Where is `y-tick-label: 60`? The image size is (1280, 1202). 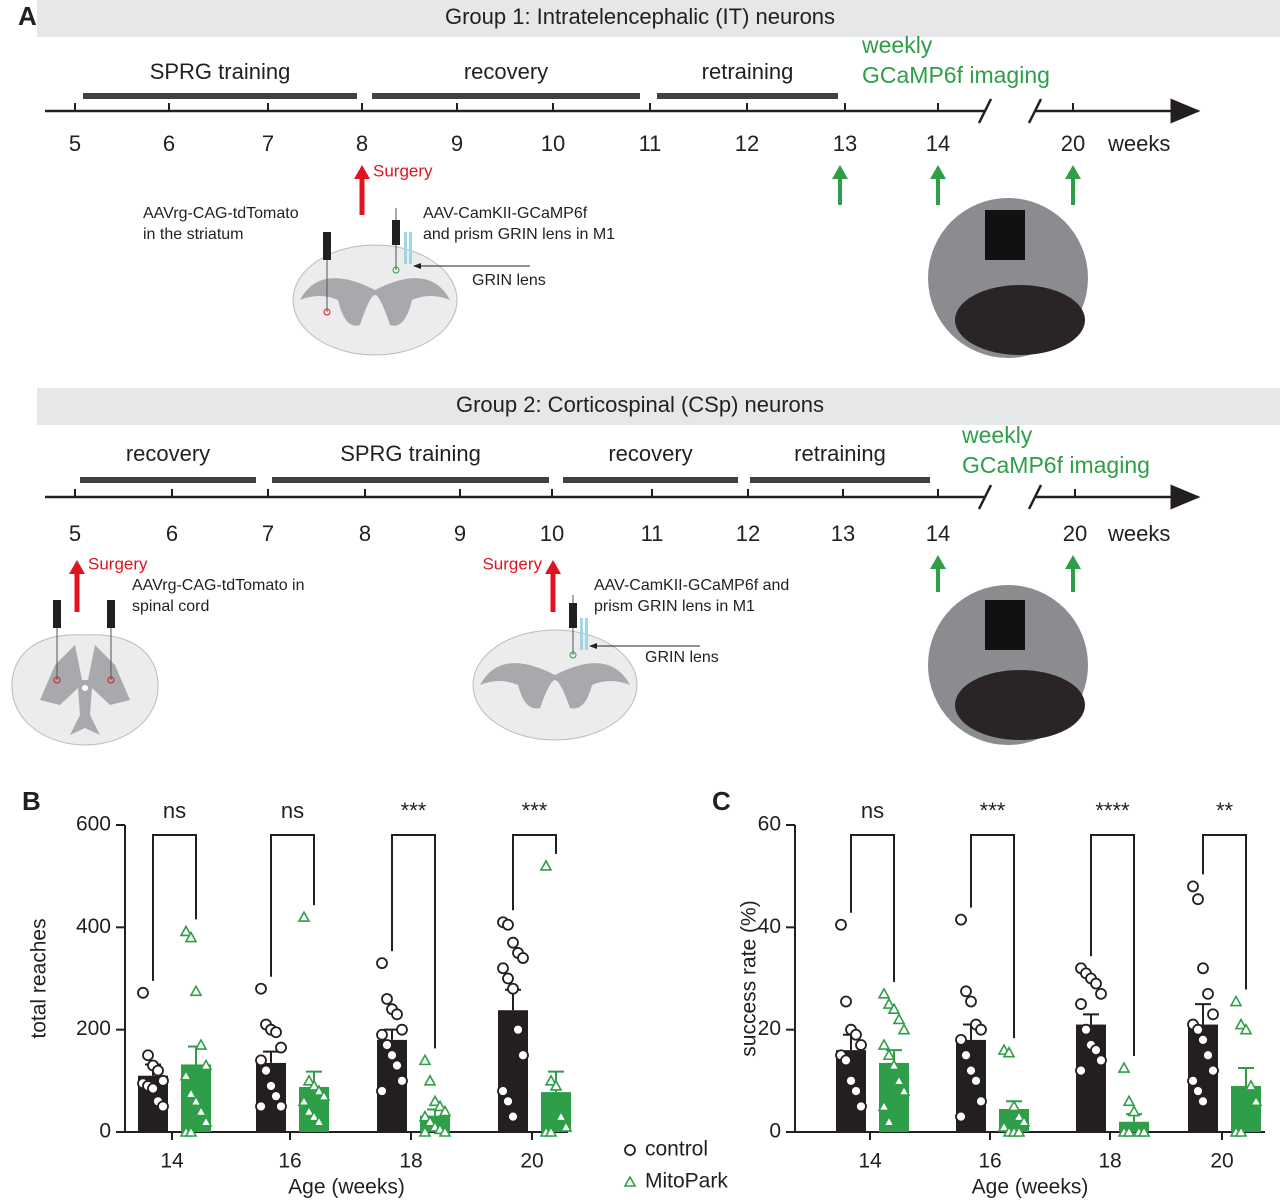
y-tick-label: 60 is located at coordinates (769, 824).